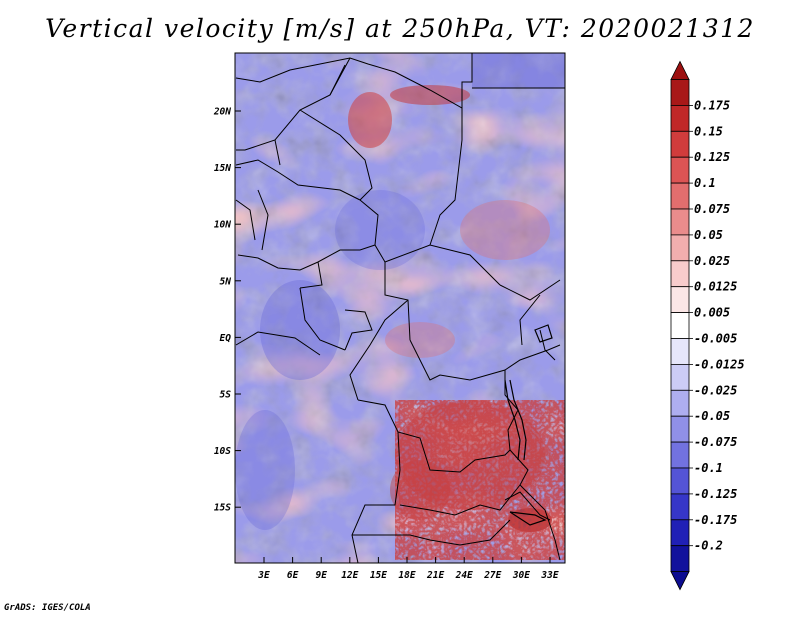 This screenshot has width=800, height=618. What do you see at coordinates (492, 575) in the screenshot?
I see `lon-tick-label: 27E` at bounding box center [492, 575].